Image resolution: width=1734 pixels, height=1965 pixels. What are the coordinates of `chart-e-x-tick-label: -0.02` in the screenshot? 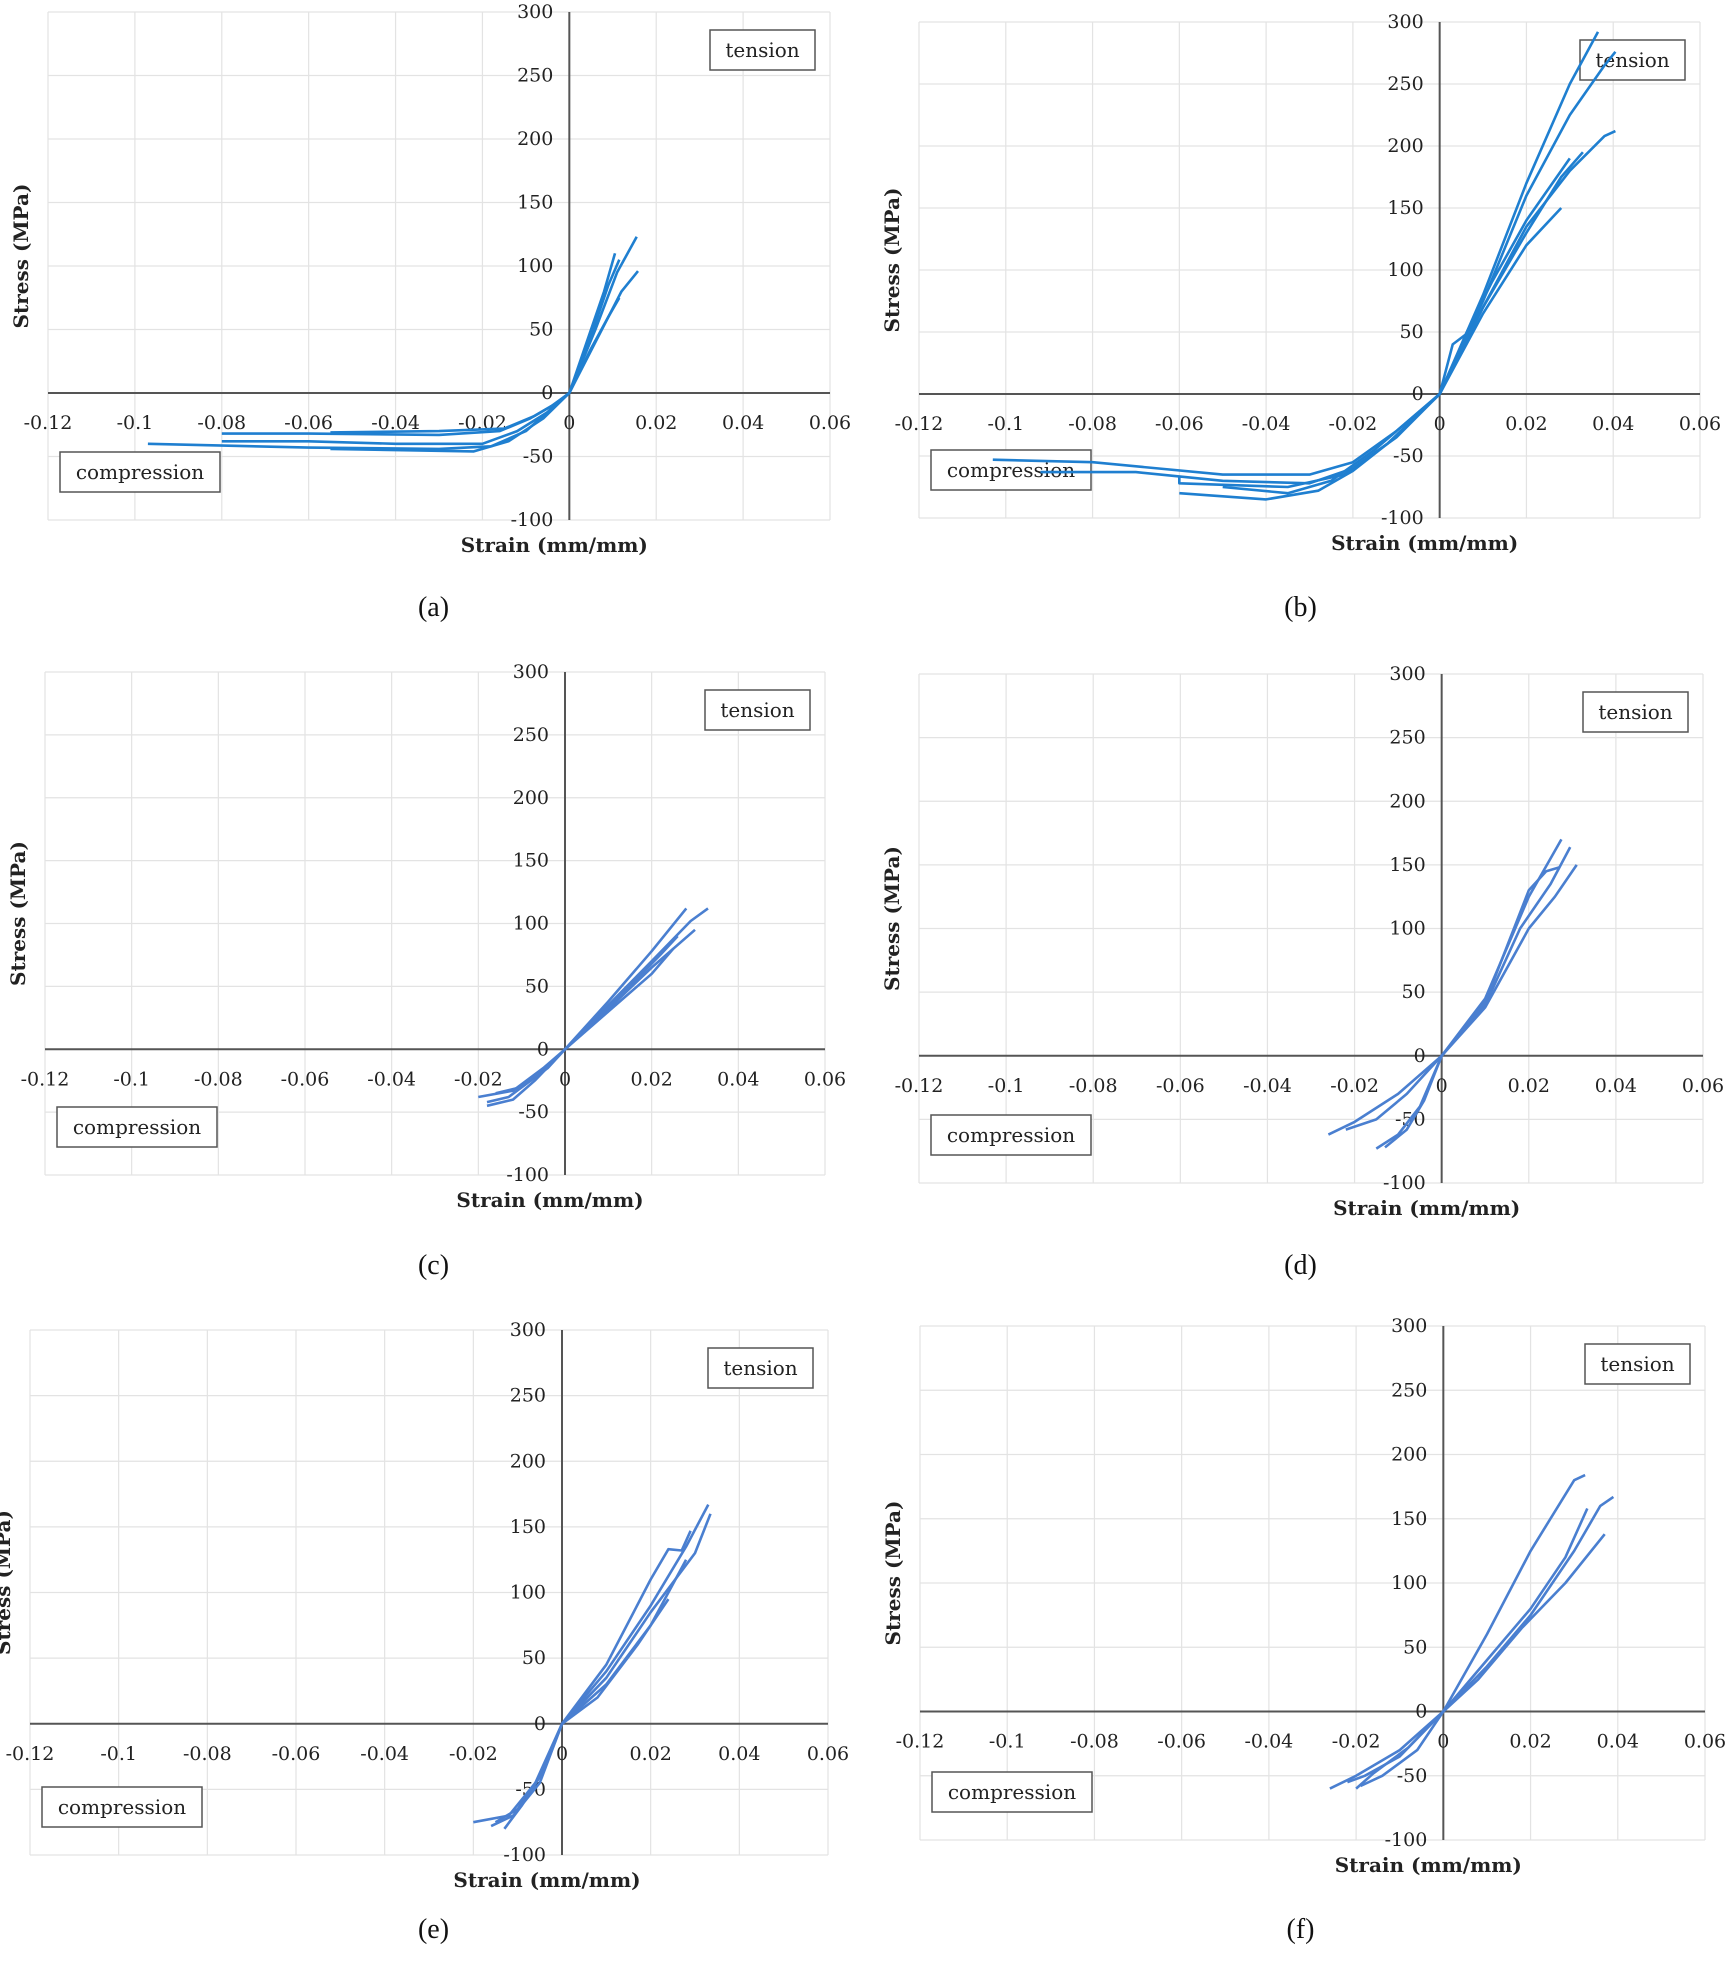 It's located at (473, 1754).